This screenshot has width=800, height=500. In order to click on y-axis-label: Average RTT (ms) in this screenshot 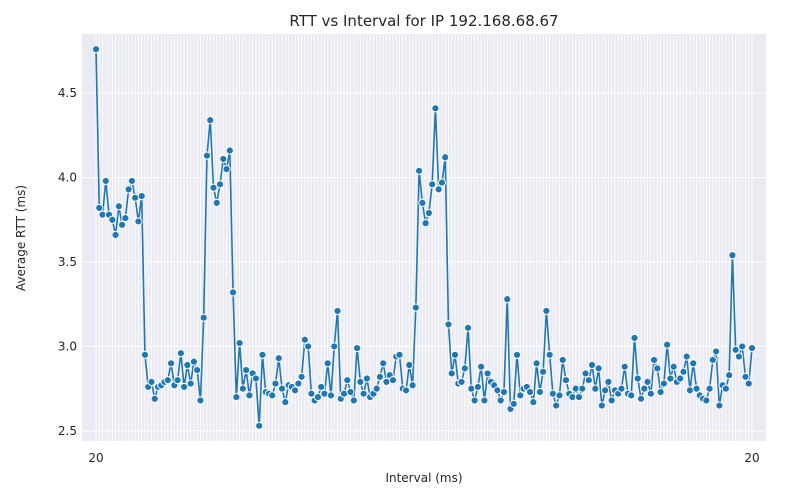, I will do `click(21, 238)`.